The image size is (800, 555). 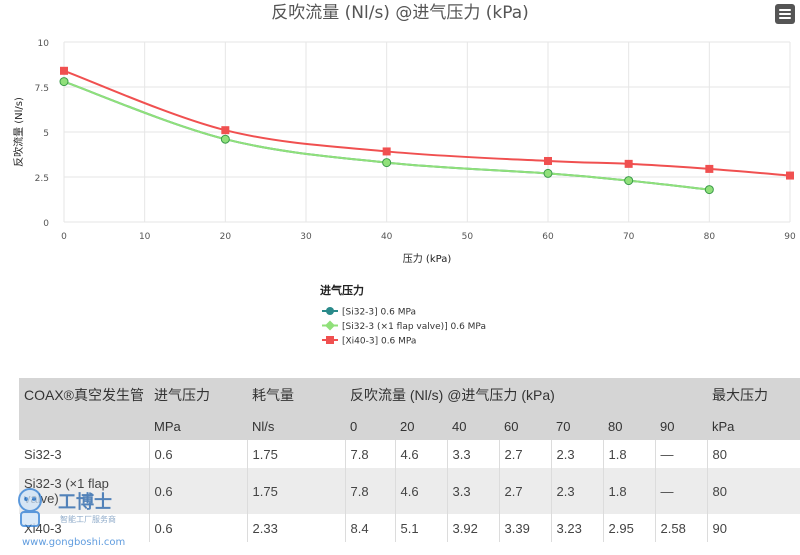 I want to click on unit-pressure: 20, so click(x=421, y=426).